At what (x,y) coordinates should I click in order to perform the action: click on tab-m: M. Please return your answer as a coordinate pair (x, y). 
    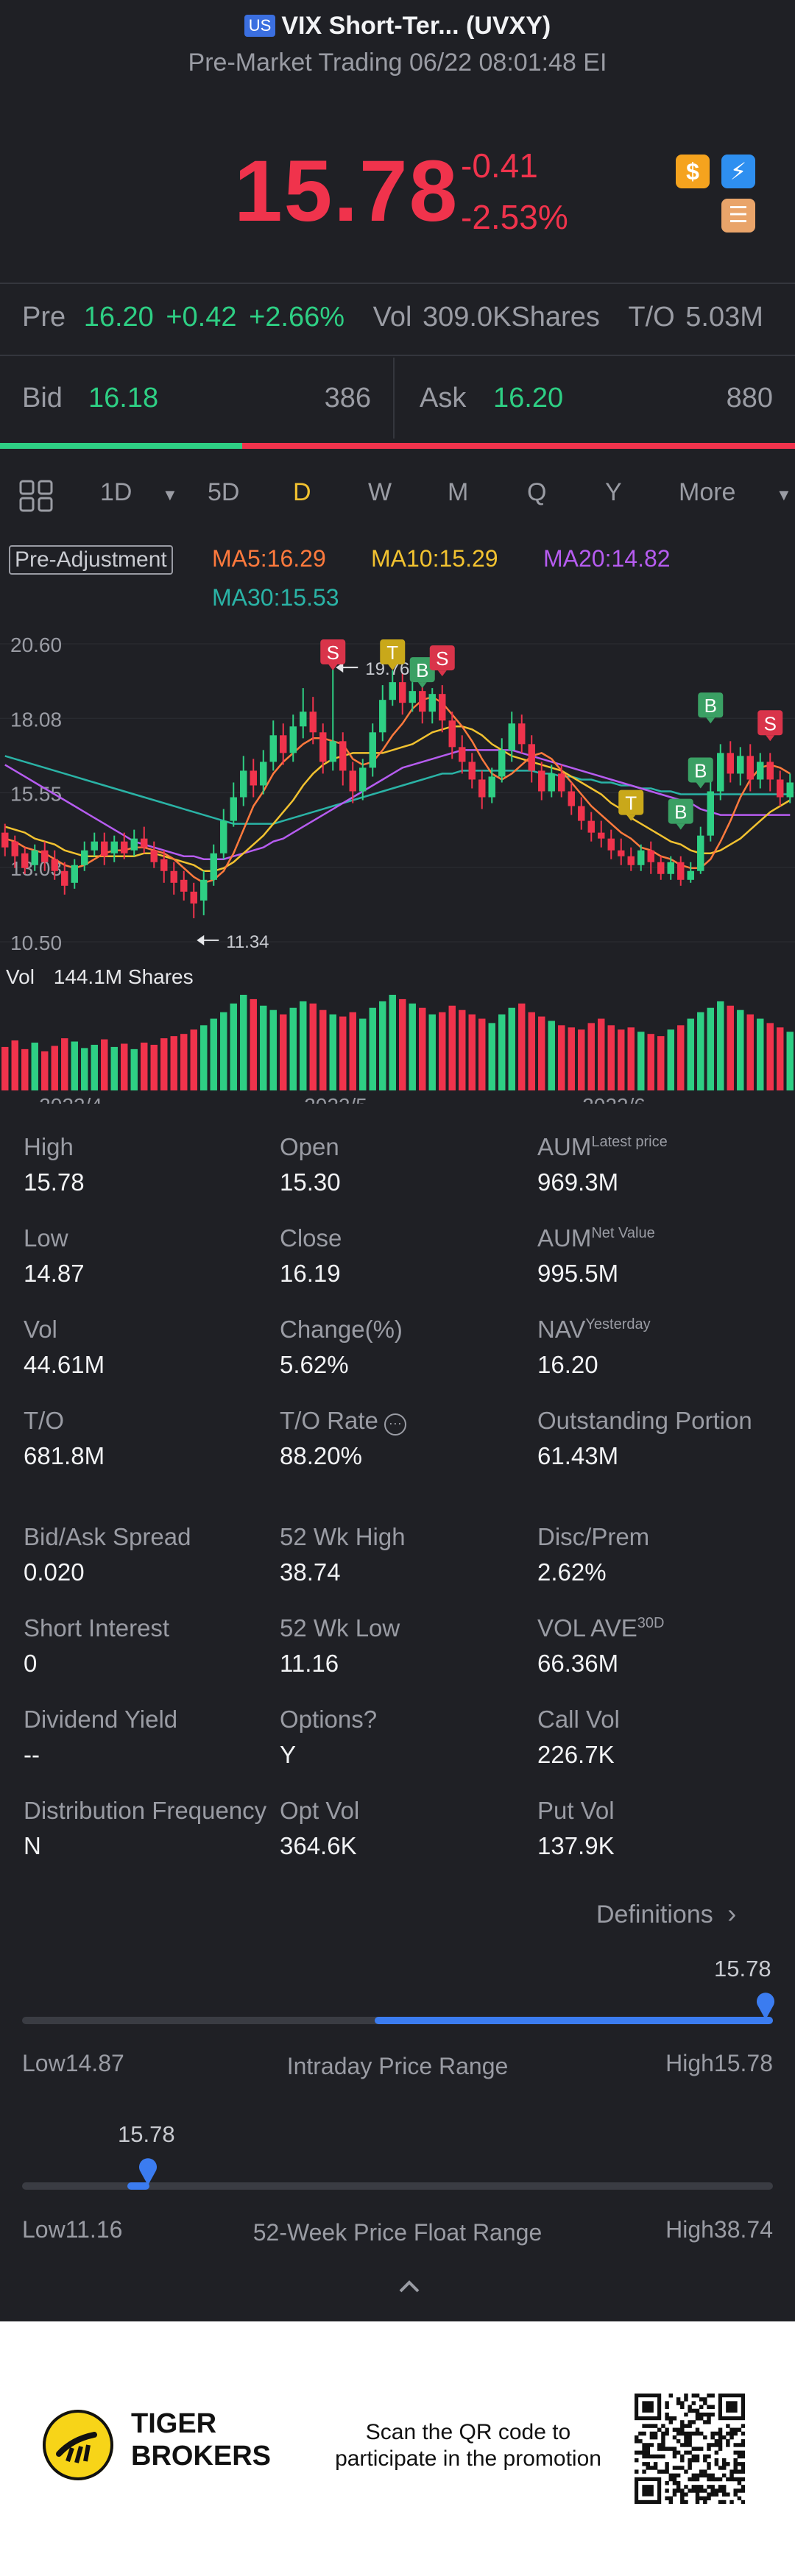
    Looking at the image, I should click on (458, 492).